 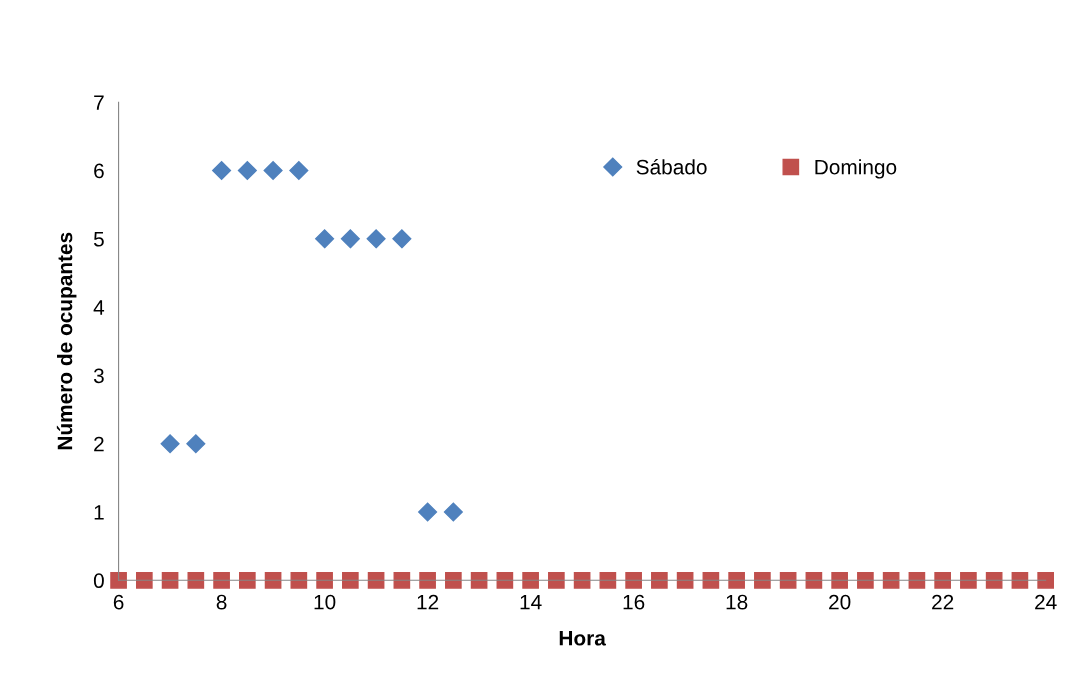 I want to click on x-tick-label: 22, so click(x=943, y=602).